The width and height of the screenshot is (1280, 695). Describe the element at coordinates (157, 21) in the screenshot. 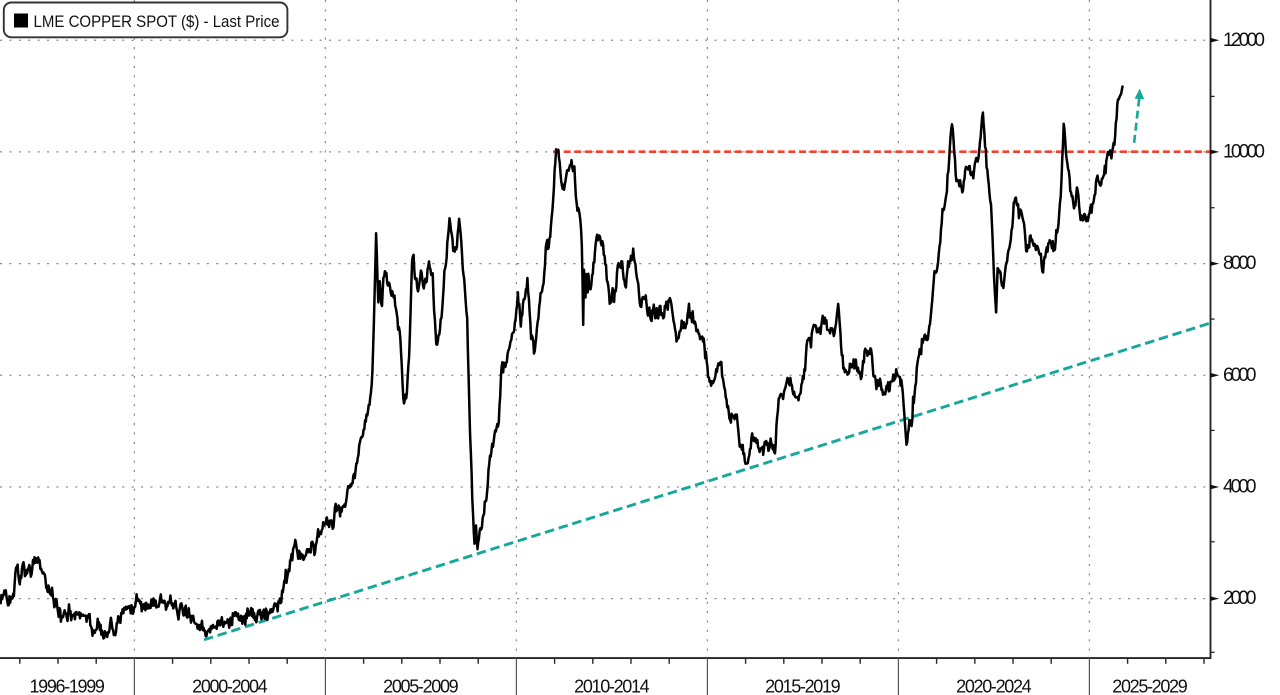

I see `svg-text:LME COPPER SPOT ($) - Last Pri: LME COPPER SPOT ($) - Last Price` at that location.